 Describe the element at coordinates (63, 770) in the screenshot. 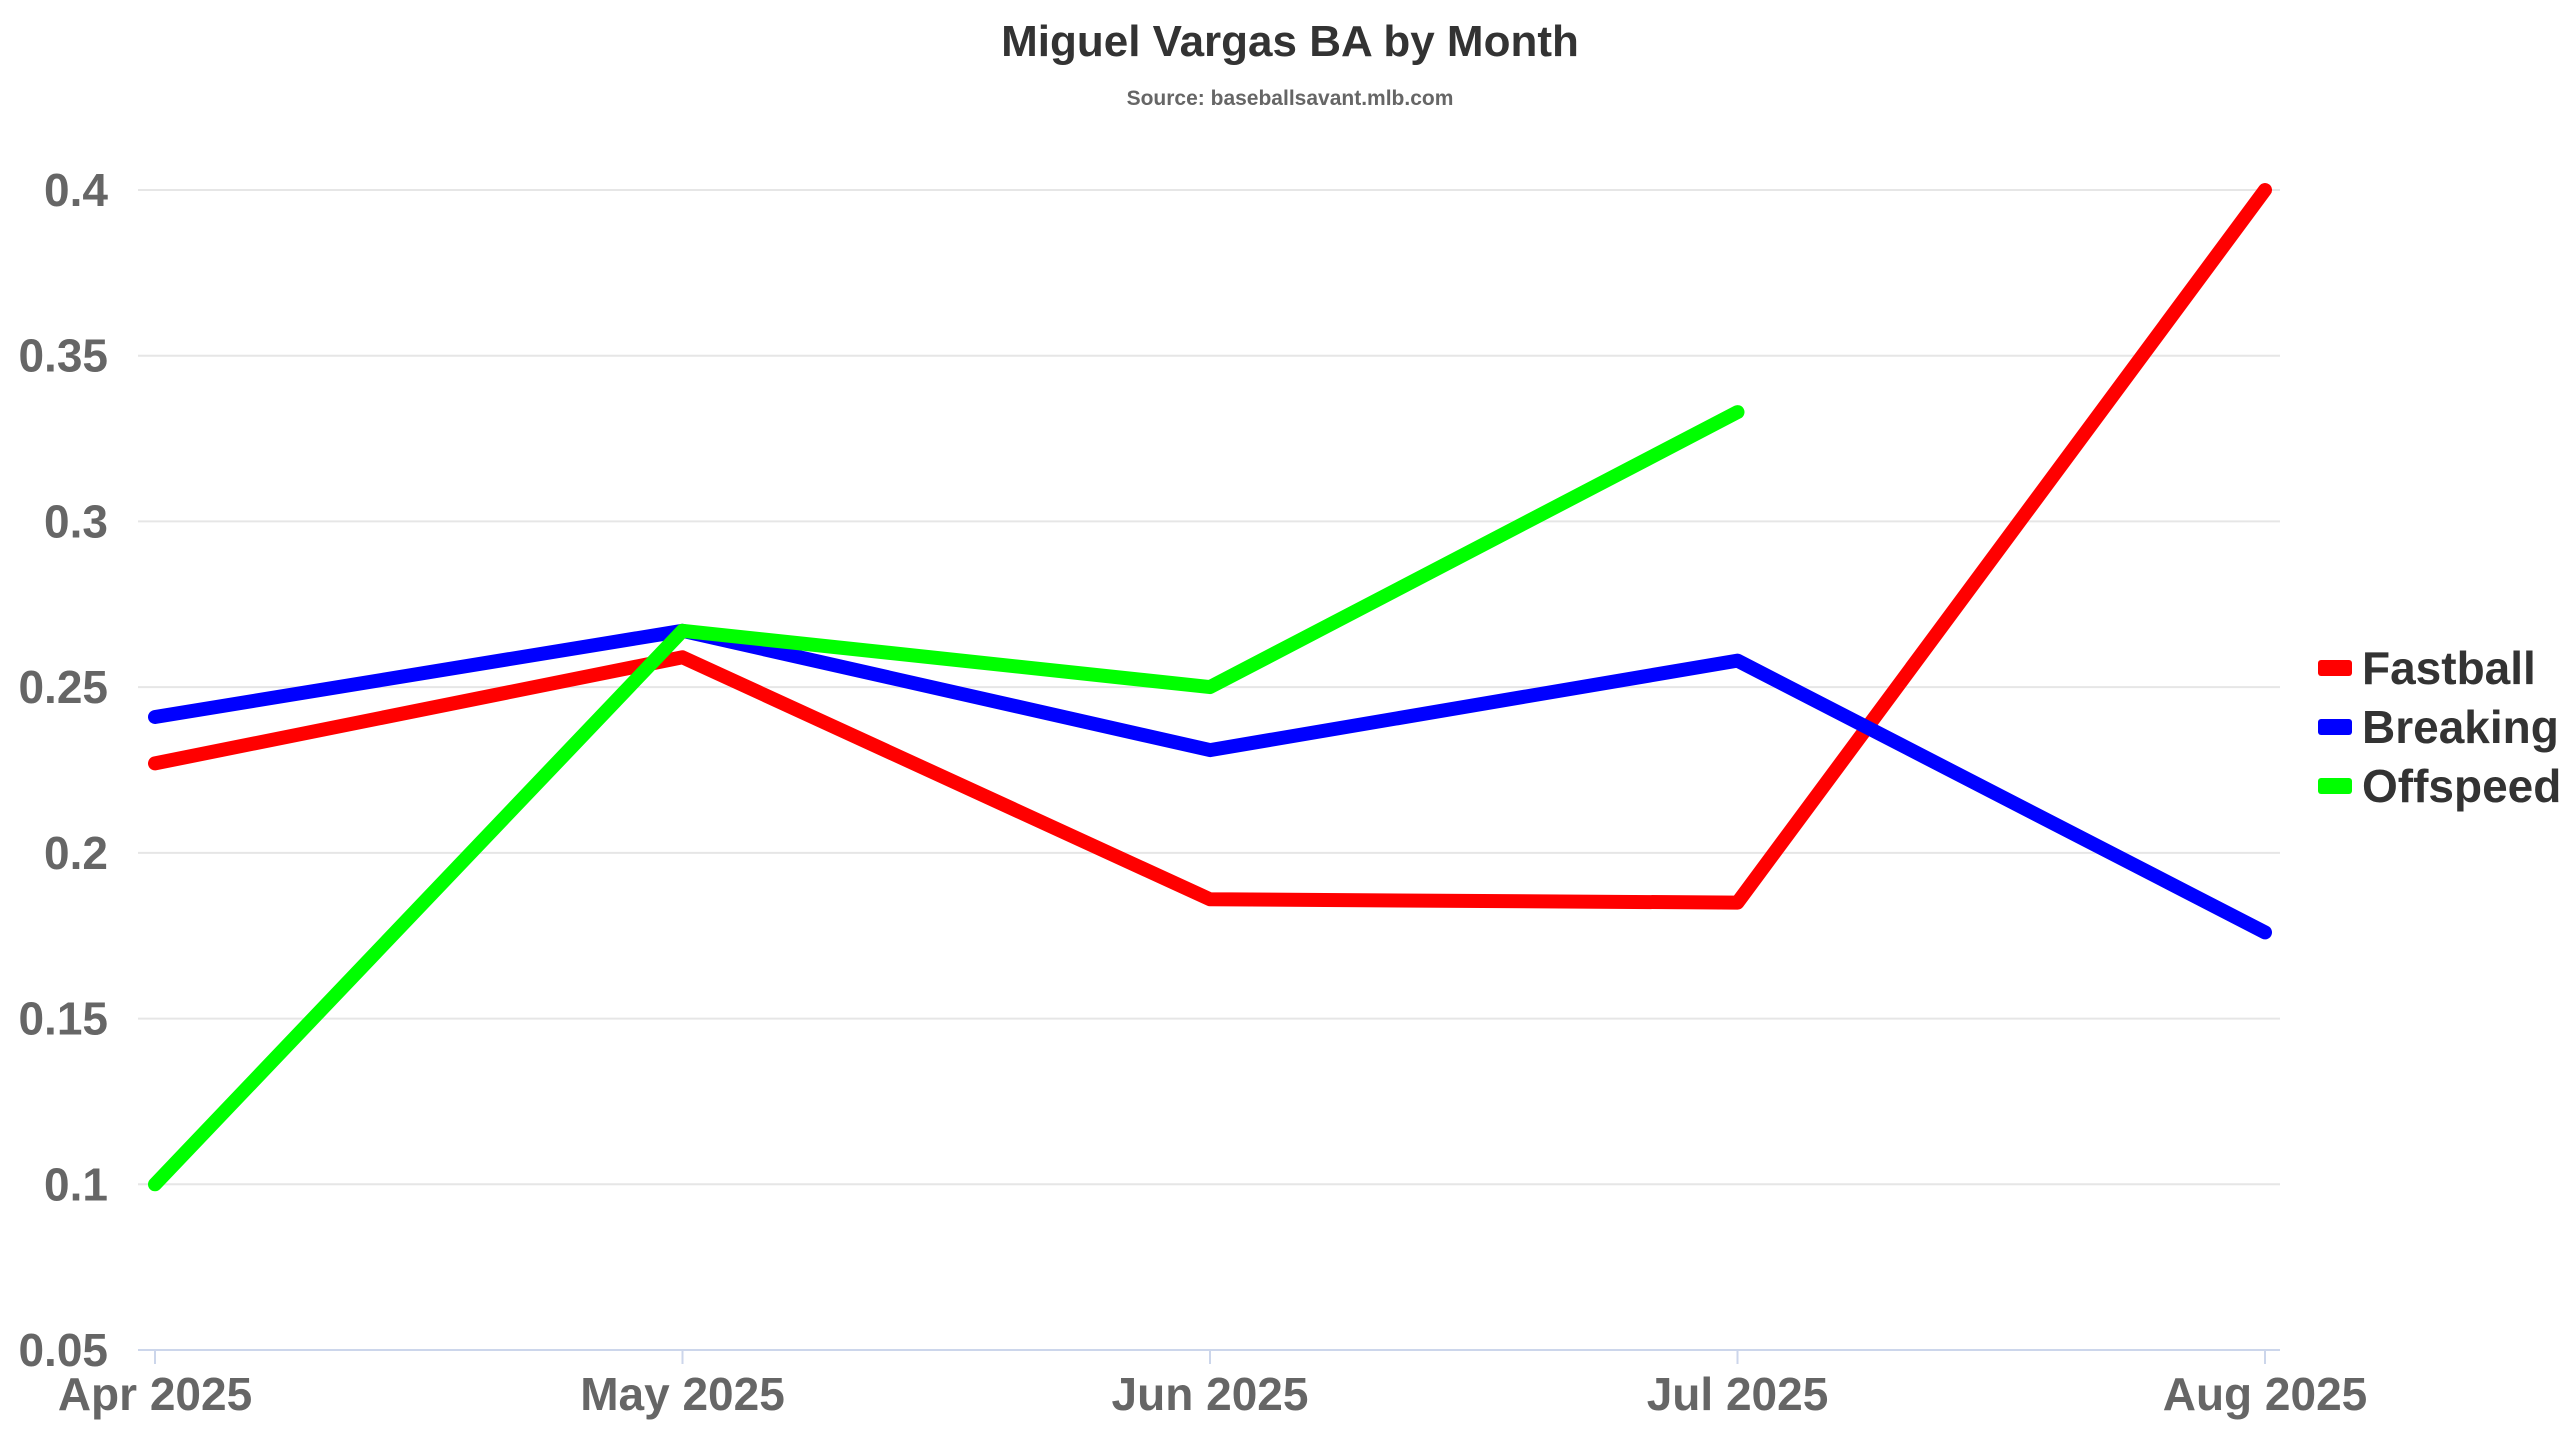

I see `y-axis-tick-labels: 0.05 0.1 0.15 0.2 0.25 0.3 0.35 0.4` at that location.